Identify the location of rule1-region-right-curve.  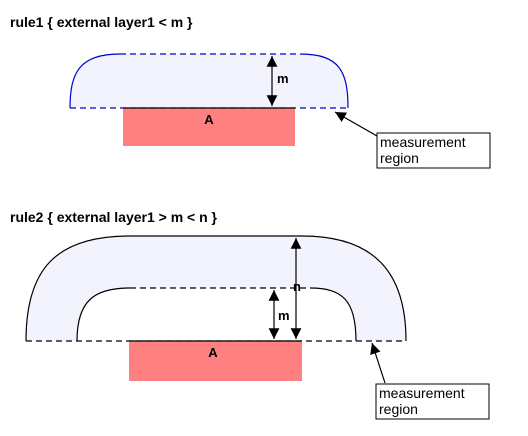
(324, 81).